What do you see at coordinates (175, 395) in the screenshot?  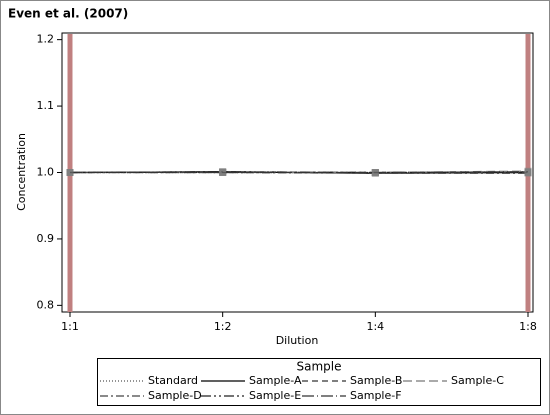 I see `legend-label: Sample-D` at bounding box center [175, 395].